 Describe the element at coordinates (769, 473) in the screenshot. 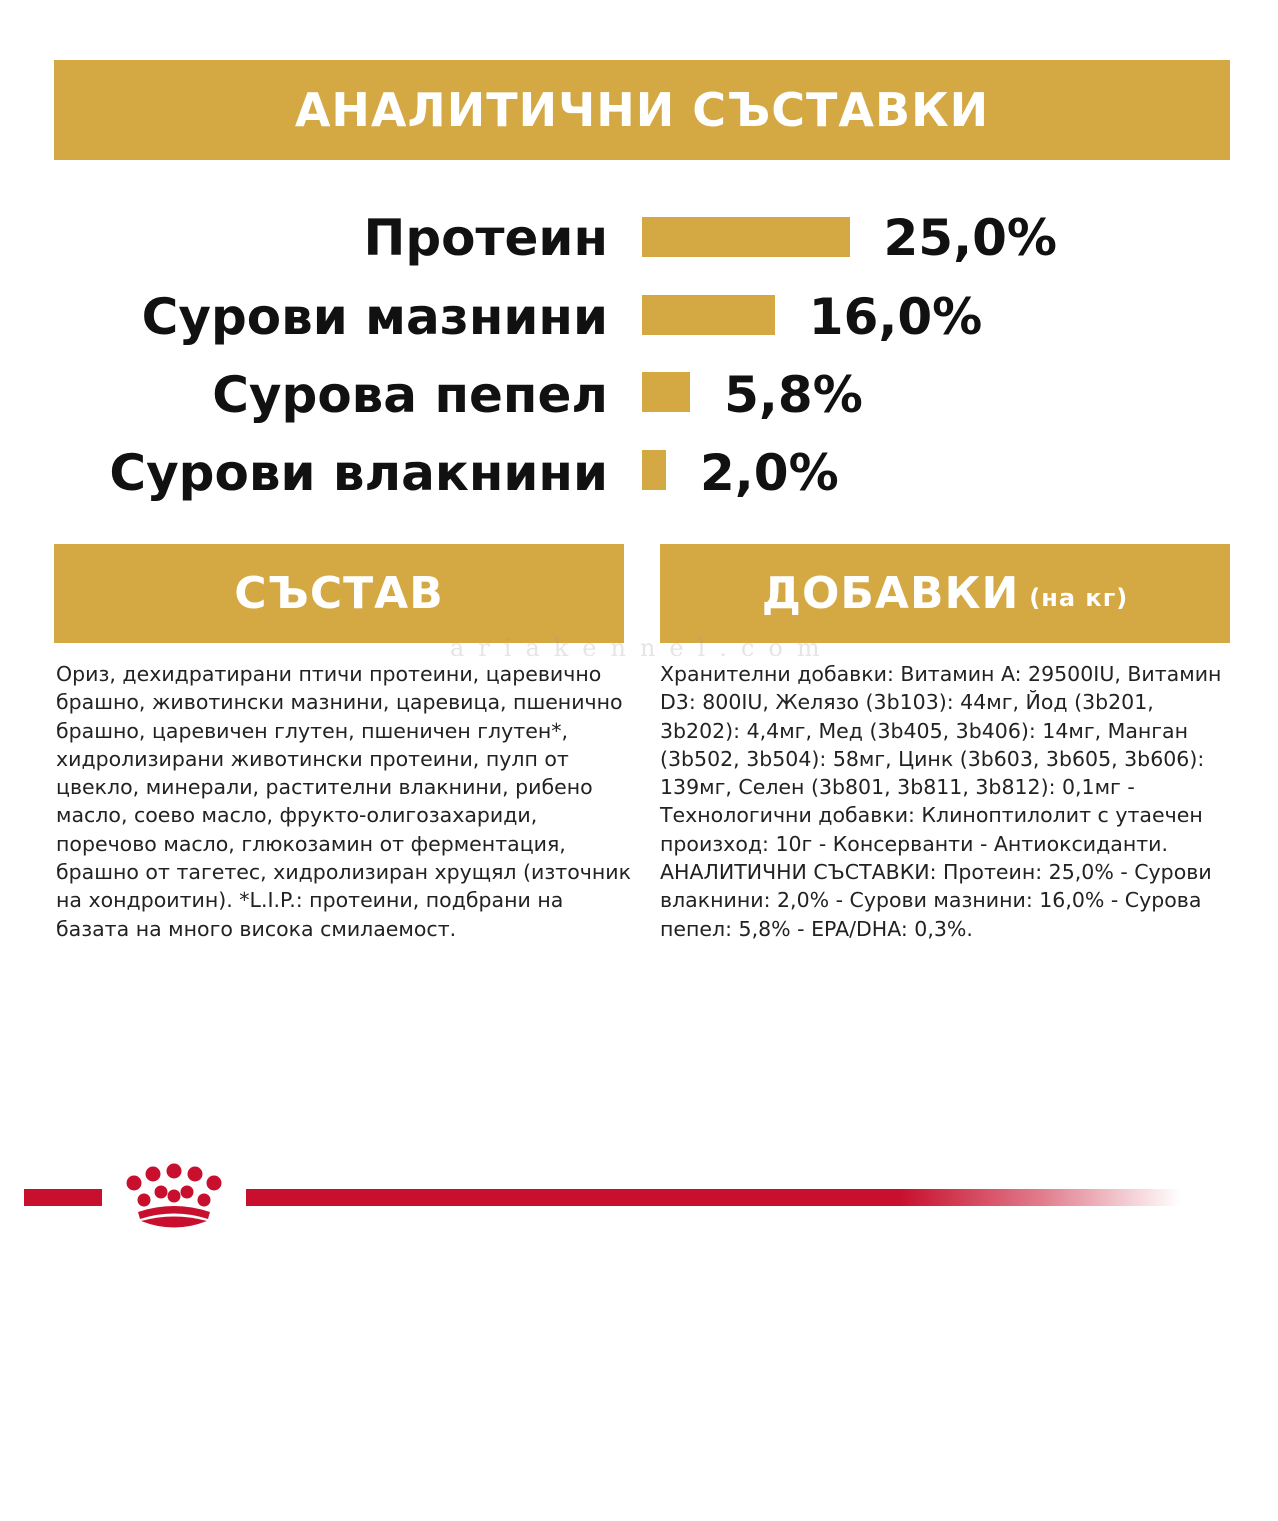

I see `nutrient-value: 2,0%` at that location.